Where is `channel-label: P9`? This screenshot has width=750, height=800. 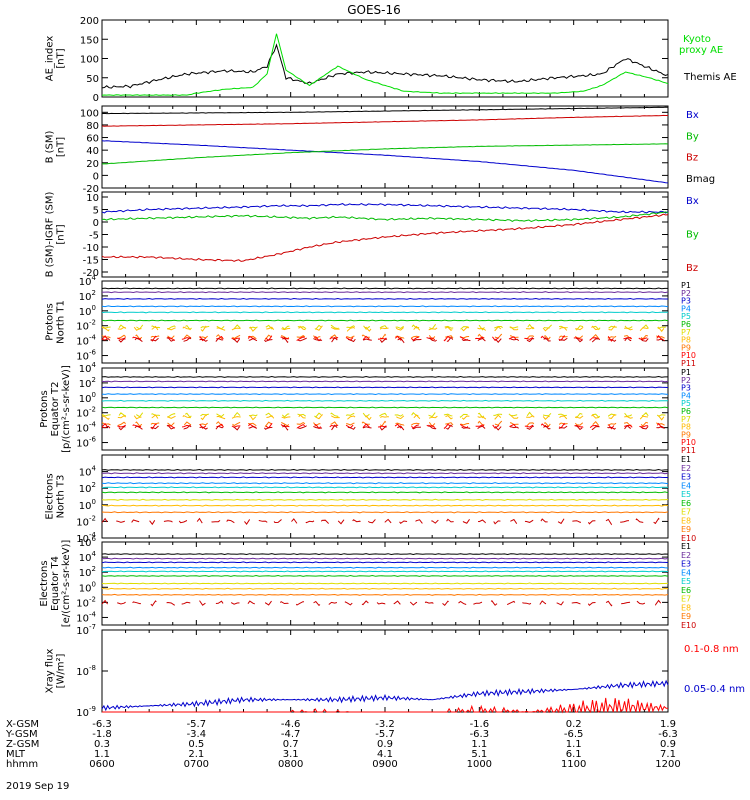
channel-label: P9 is located at coordinates (686, 347).